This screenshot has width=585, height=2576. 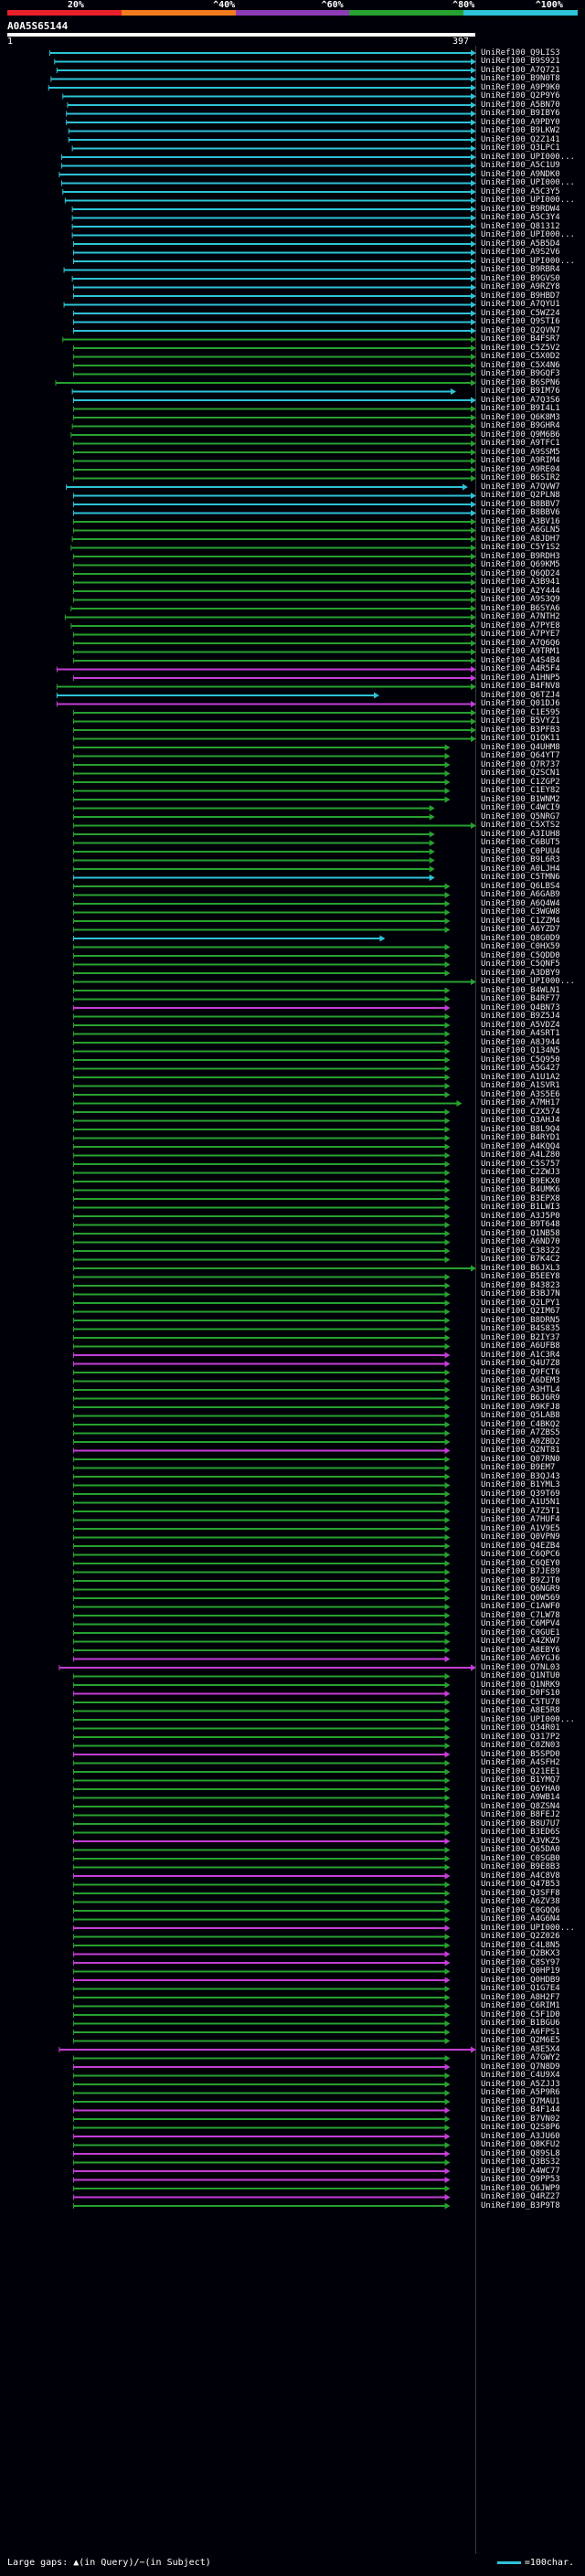 I want to click on hit-label: UniRef100_A5B5D4, so click(x=520, y=244).